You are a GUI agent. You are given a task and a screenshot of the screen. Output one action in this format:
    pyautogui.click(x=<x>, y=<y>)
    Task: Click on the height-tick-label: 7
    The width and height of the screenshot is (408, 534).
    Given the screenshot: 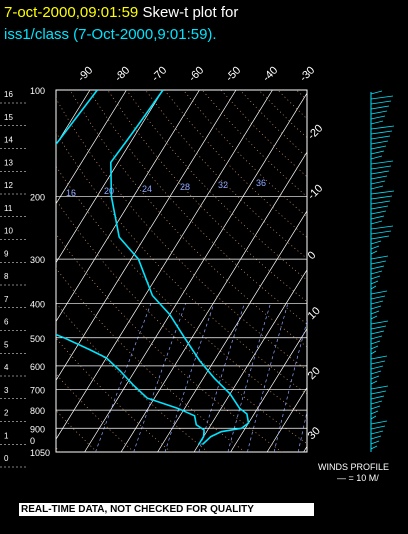 What is the action you would take?
    pyautogui.click(x=6, y=299)
    